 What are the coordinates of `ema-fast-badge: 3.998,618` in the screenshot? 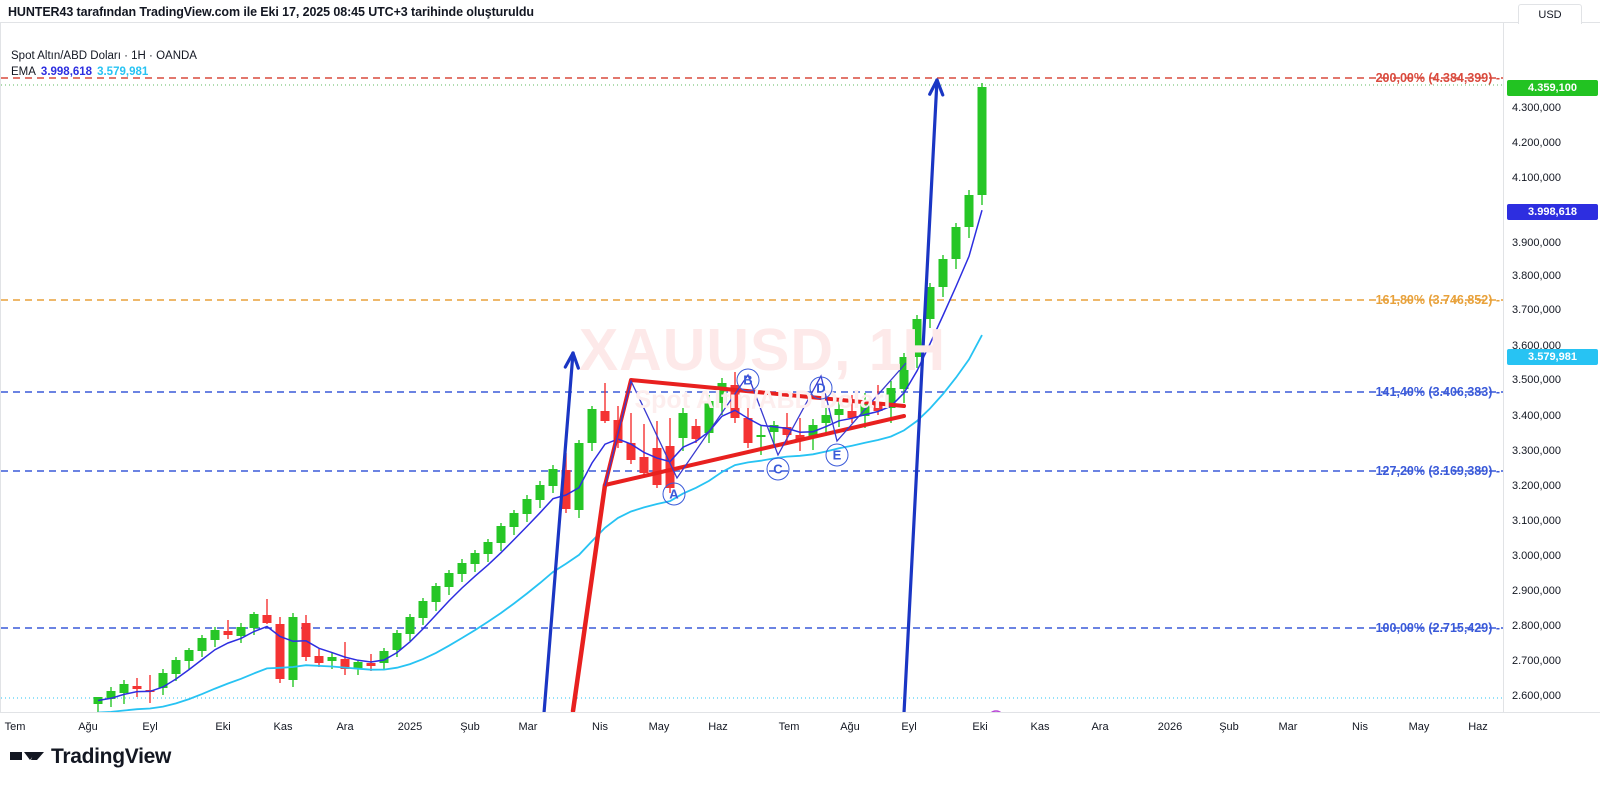 It's located at (1552, 212).